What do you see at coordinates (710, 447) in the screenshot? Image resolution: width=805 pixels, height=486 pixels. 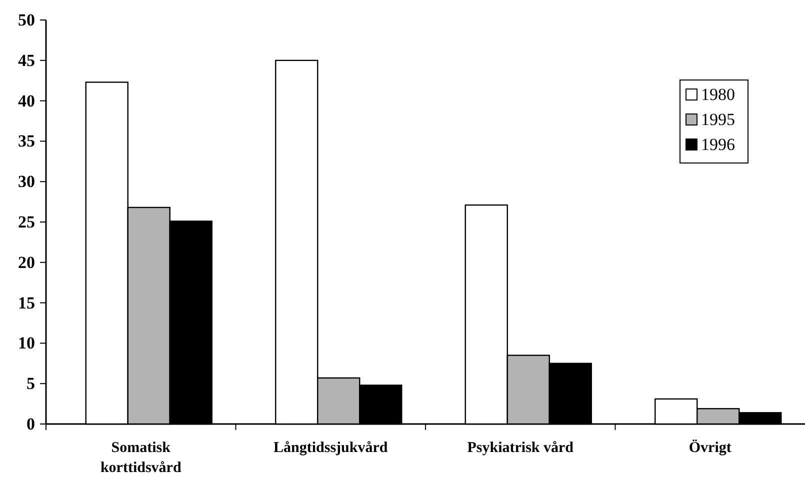 I see `x-tick-label: Övrigt` at bounding box center [710, 447].